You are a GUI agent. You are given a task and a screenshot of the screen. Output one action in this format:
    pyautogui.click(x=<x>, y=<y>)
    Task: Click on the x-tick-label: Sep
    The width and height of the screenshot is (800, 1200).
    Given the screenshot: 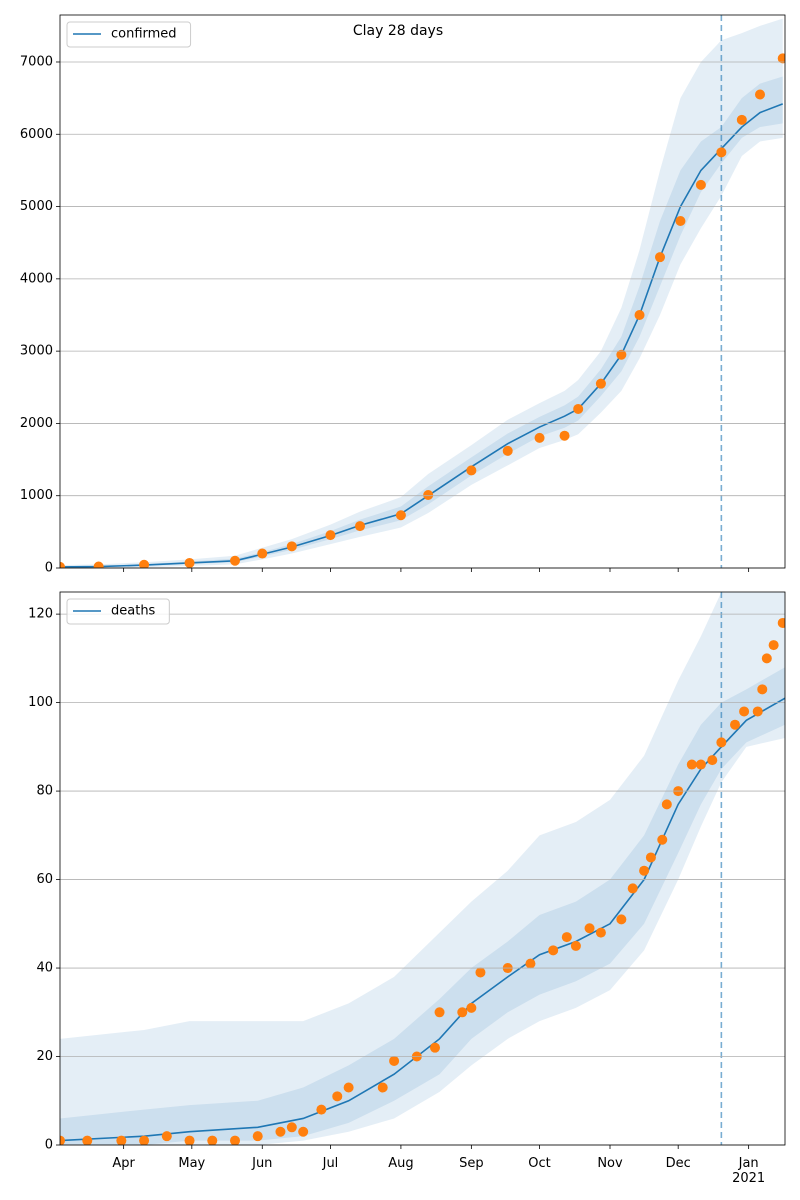 What is the action you would take?
    pyautogui.click(x=471, y=1163)
    